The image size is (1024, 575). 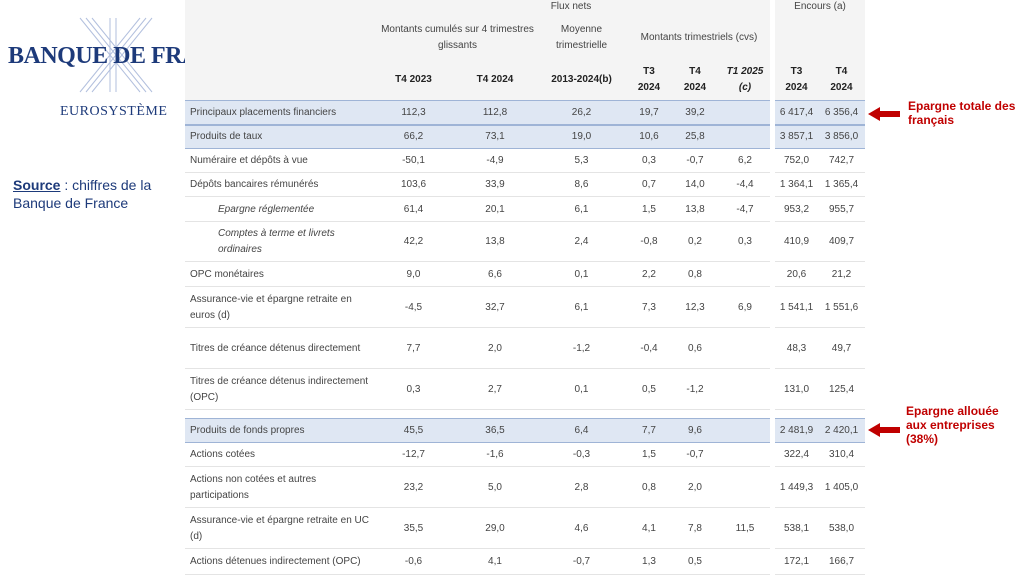 I want to click on table-cell: -0,6, so click(x=413, y=561).